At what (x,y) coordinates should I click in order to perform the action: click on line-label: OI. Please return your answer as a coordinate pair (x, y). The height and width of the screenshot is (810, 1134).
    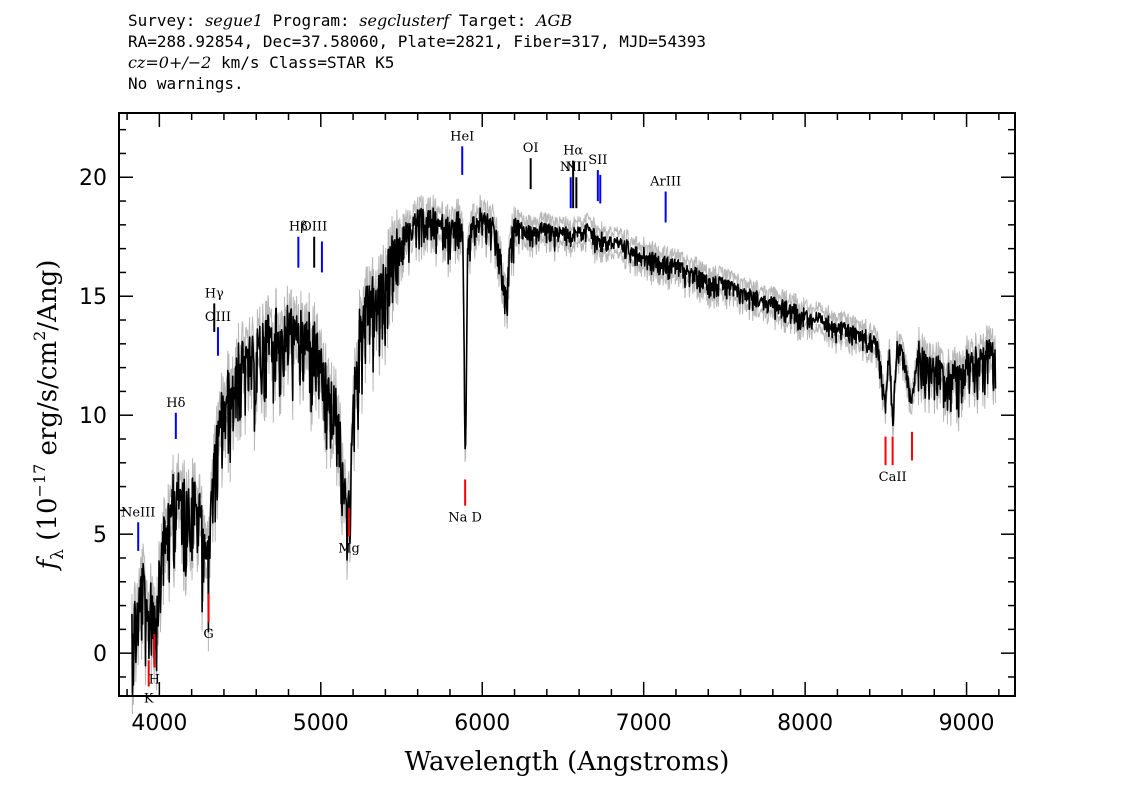
    Looking at the image, I should click on (531, 148).